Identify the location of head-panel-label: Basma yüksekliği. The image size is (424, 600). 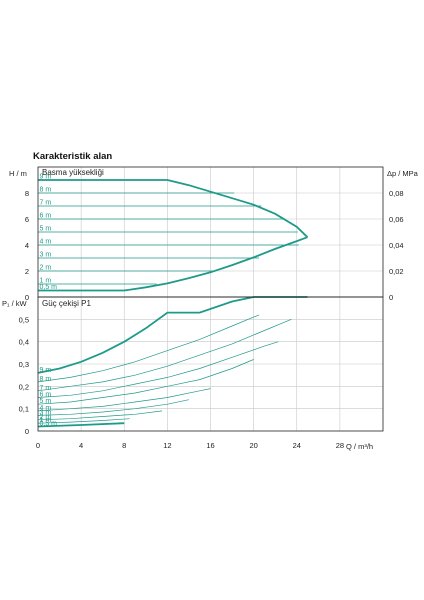
(73, 172).